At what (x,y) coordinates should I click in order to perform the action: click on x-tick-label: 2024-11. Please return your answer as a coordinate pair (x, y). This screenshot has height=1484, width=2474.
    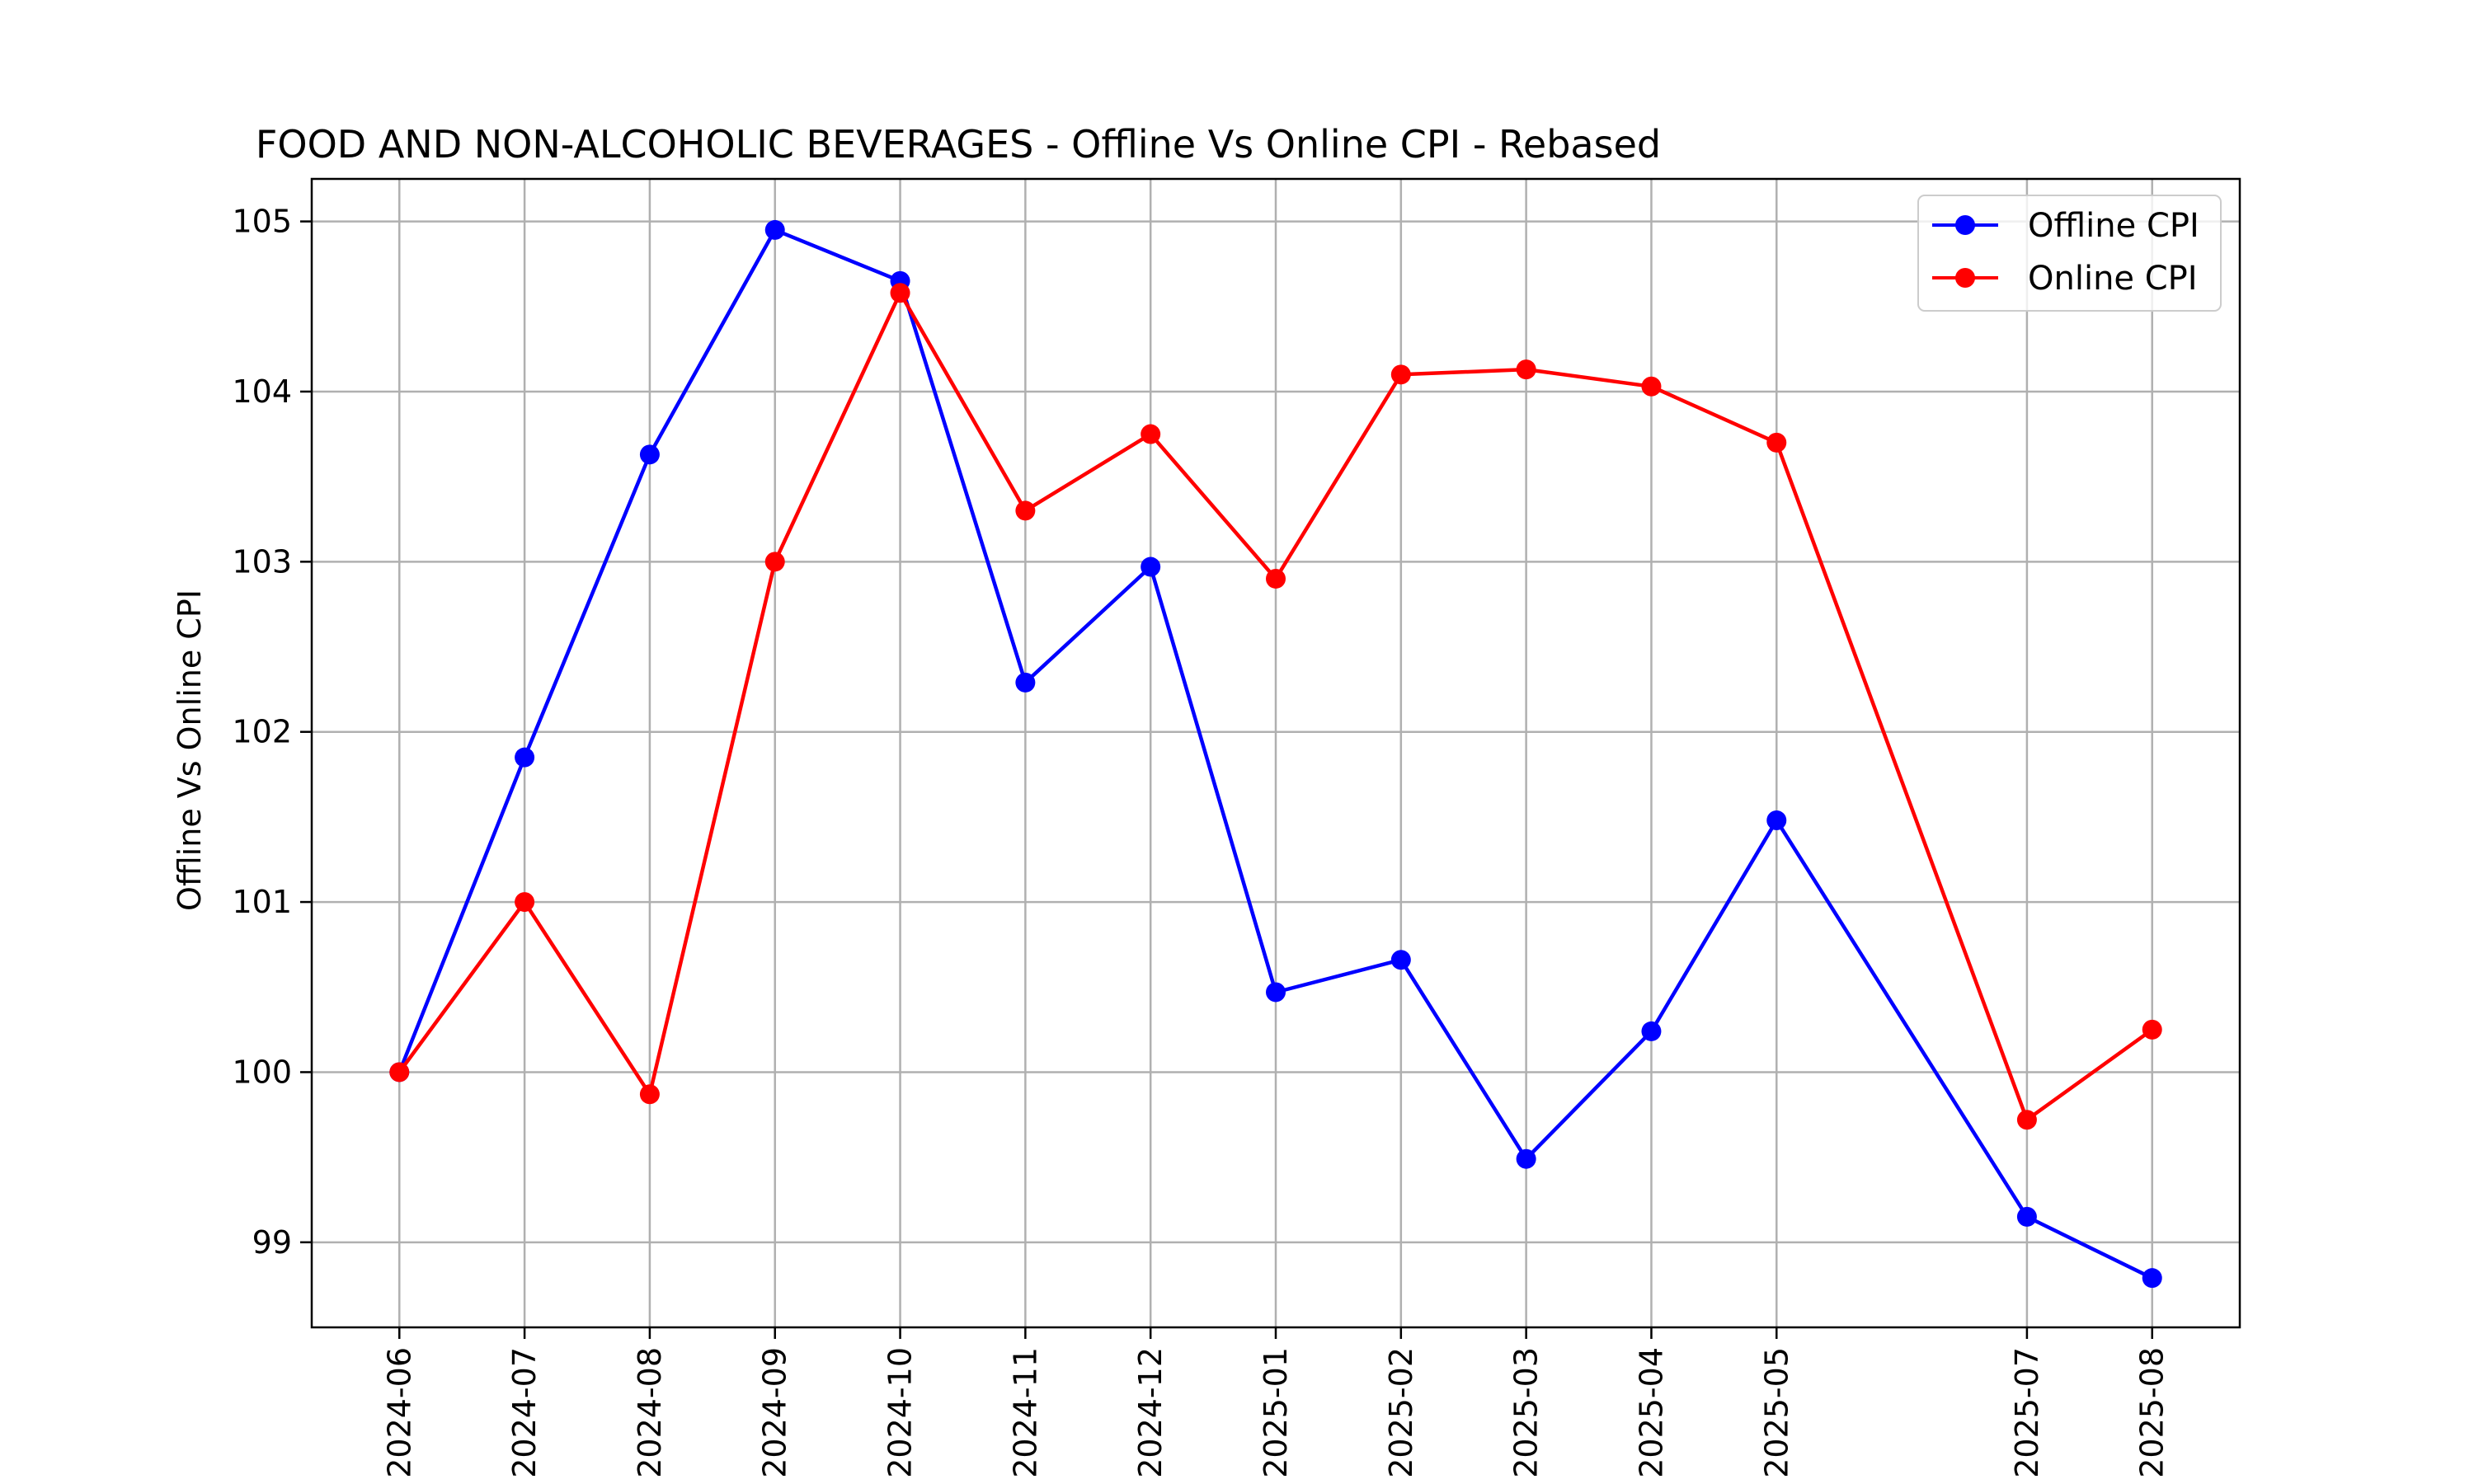
    Looking at the image, I should click on (1025, 1412).